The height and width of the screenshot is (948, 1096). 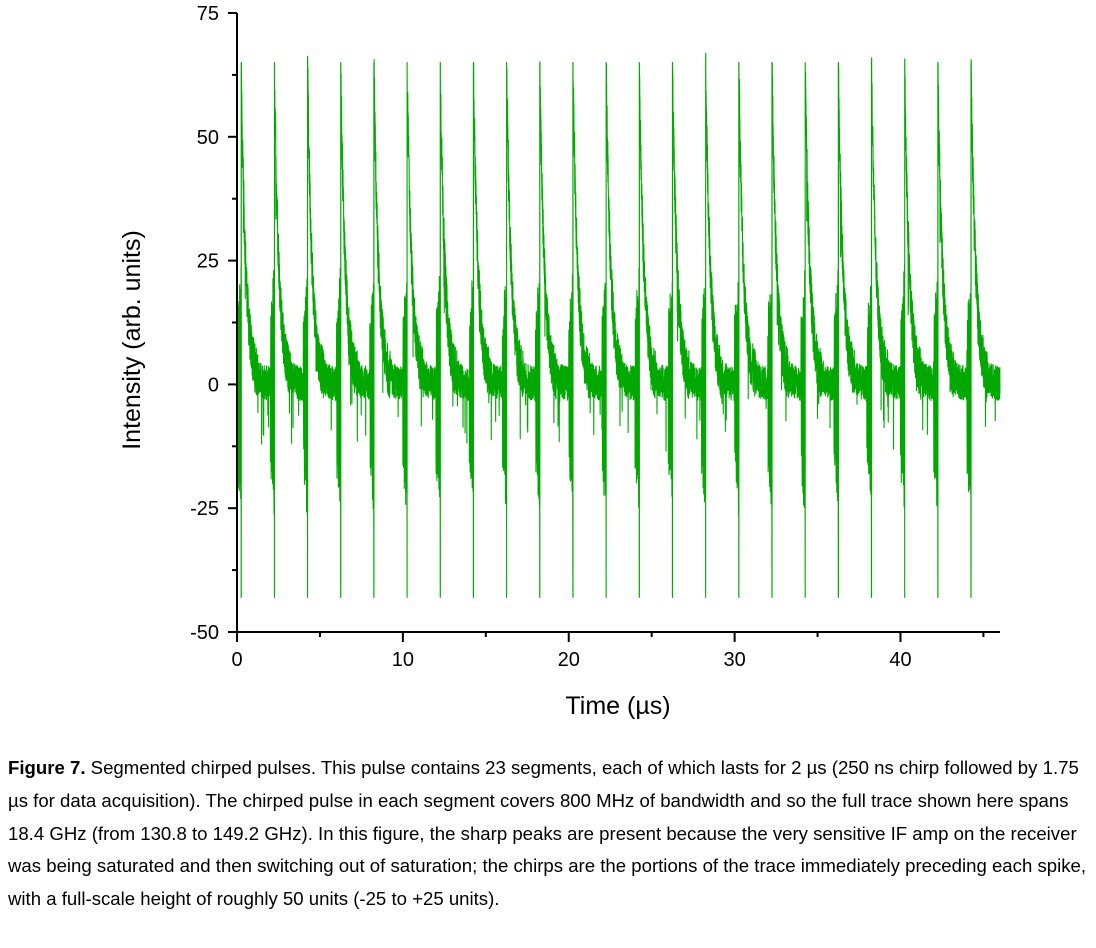 What do you see at coordinates (208, 262) in the screenshot?
I see `y-tick-label: 25` at bounding box center [208, 262].